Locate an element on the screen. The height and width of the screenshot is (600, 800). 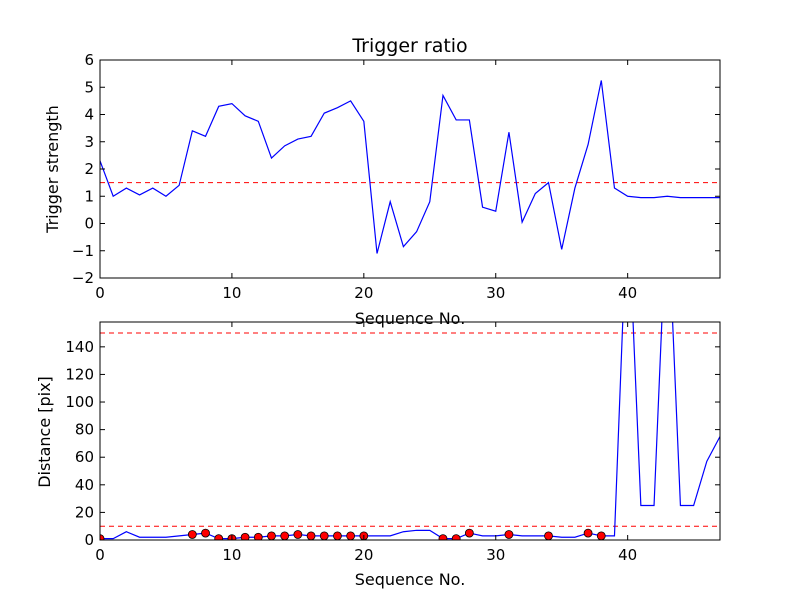
y-tick-label: 80 is located at coordinates (84, 430).